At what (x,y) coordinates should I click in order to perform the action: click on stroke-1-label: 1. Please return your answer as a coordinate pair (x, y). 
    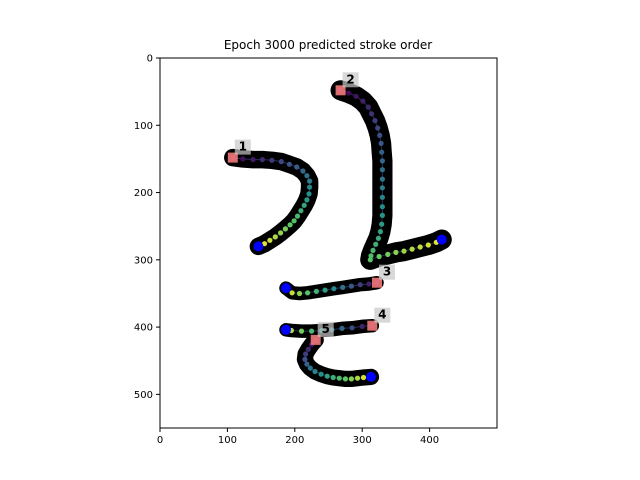
    Looking at the image, I should click on (243, 147).